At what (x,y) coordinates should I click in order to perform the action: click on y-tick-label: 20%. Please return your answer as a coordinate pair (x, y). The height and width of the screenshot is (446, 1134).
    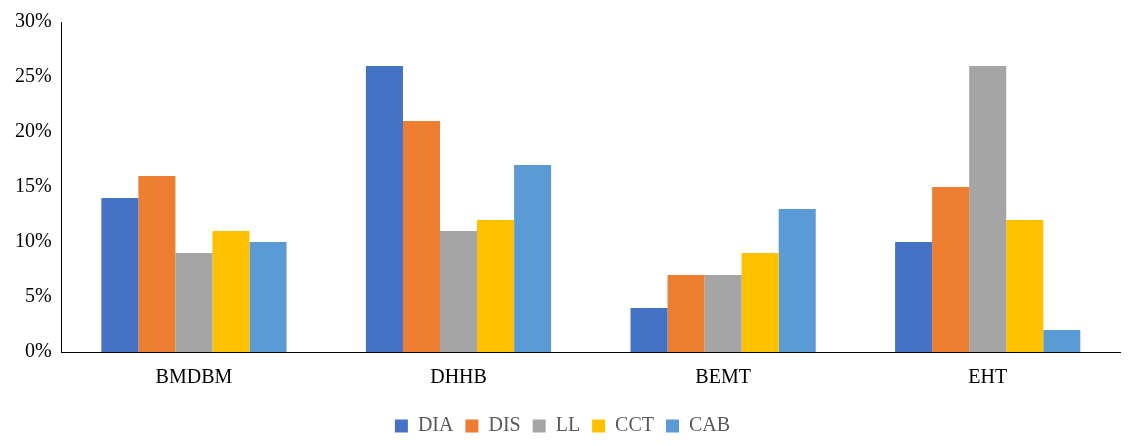
    Looking at the image, I should click on (33, 130).